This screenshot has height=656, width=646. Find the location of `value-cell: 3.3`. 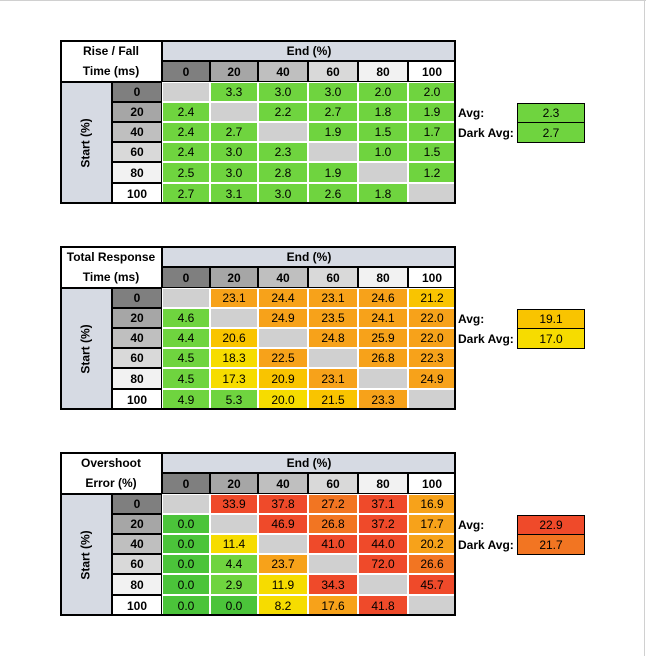

value-cell: 3.3 is located at coordinates (234, 92).